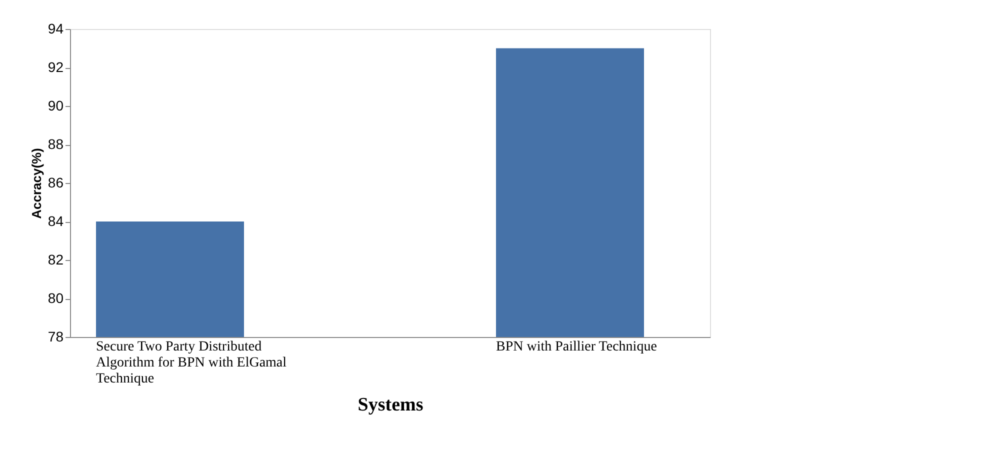  What do you see at coordinates (576, 347) in the screenshot?
I see `x-tick-label: BPN with Paillier Technique` at bounding box center [576, 347].